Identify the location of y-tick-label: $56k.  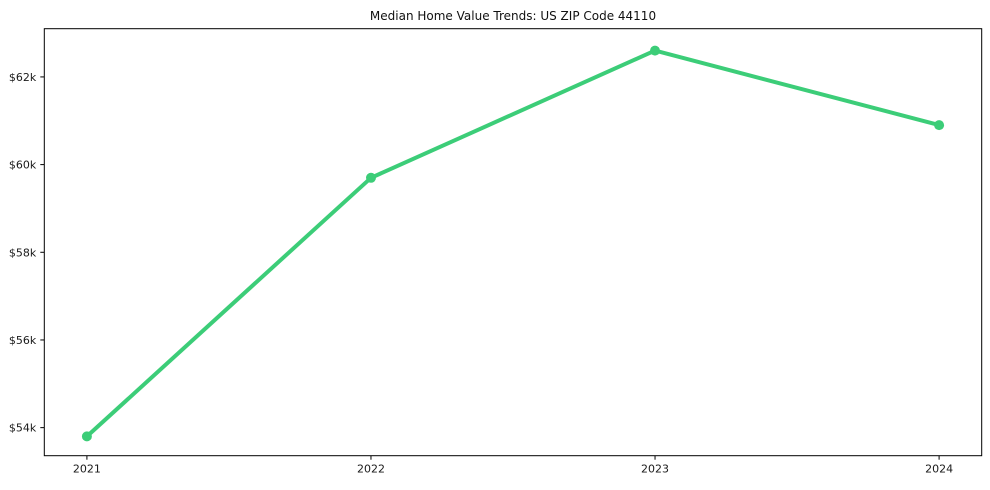
(23, 340).